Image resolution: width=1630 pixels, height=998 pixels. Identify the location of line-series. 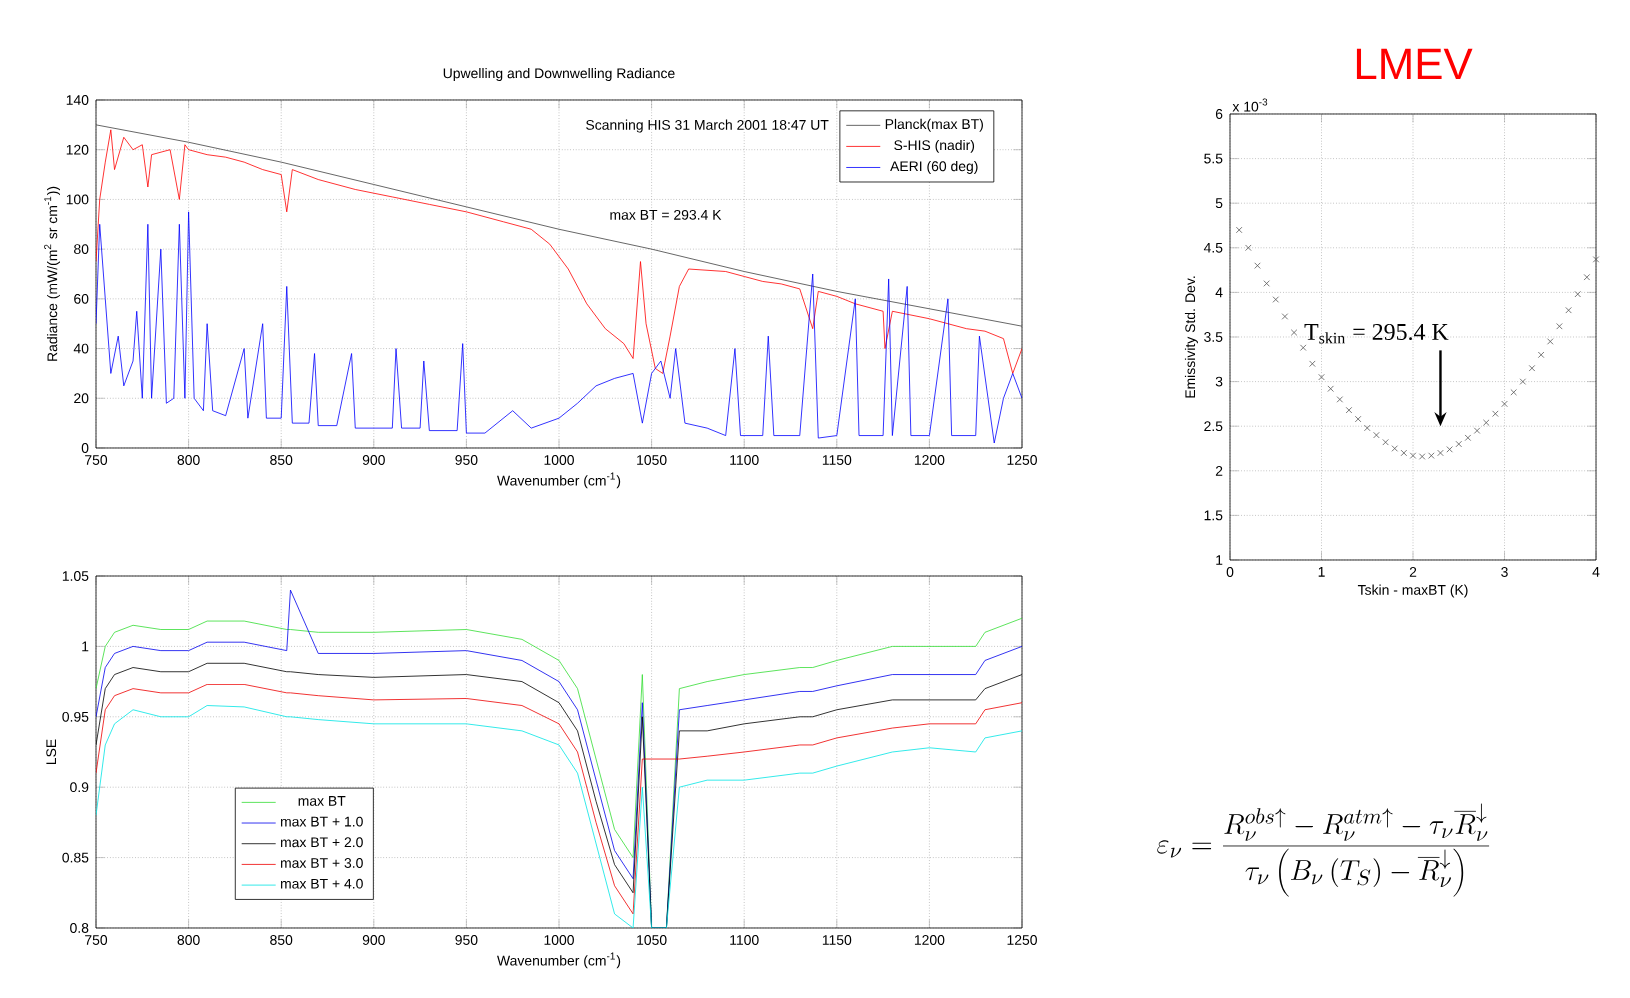
(559, 251).